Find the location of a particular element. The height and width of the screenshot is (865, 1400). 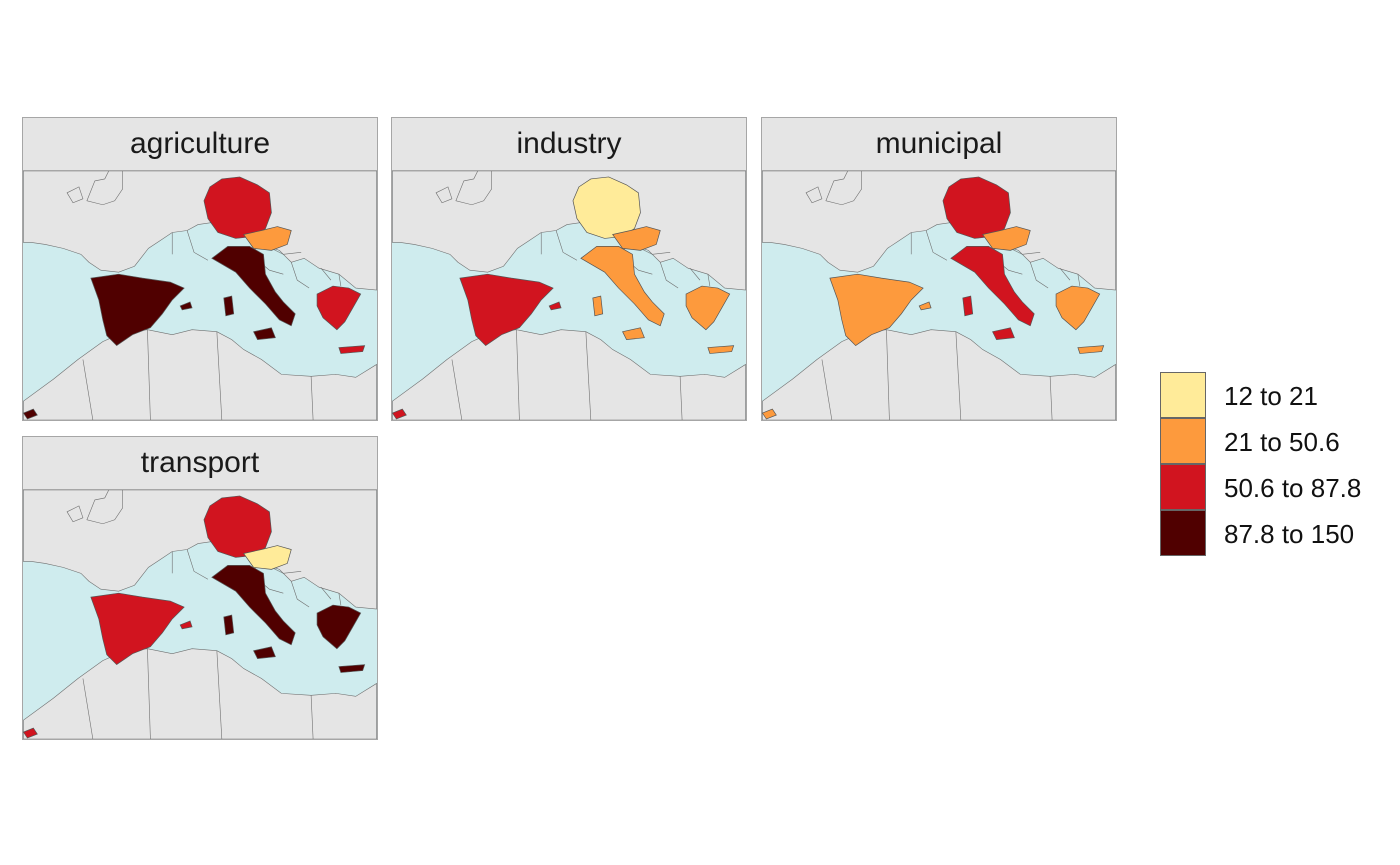

legend-label: 50.6 to 87.8 is located at coordinates (1293, 488).